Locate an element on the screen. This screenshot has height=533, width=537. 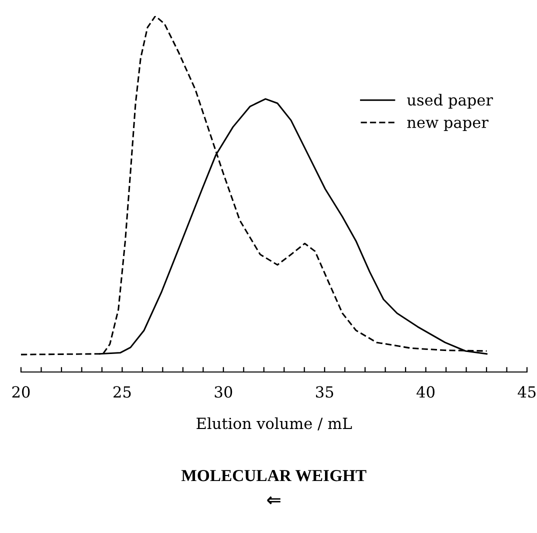
x-tick-label: 25 is located at coordinates (122, 392).